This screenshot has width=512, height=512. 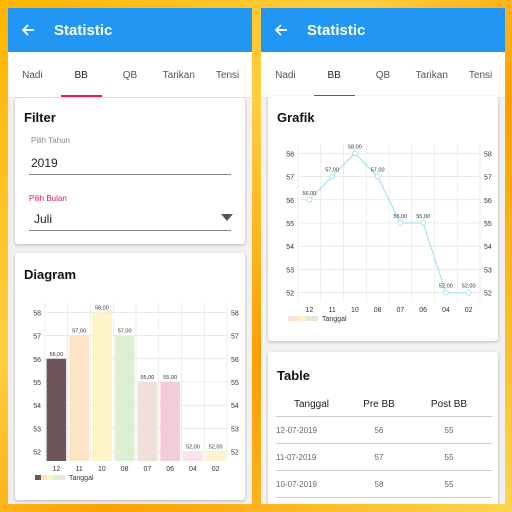 I want to click on year-underline, so click(x=130, y=174).